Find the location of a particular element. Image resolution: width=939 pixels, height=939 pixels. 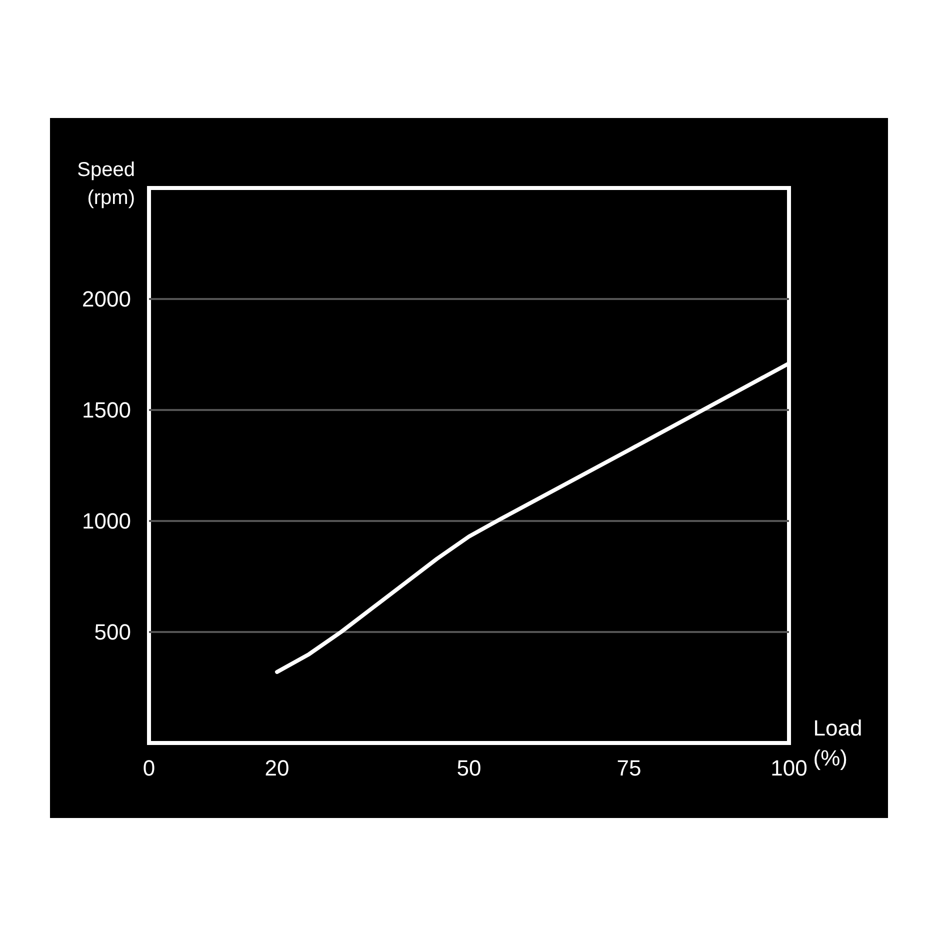

x-tick-label: 0 is located at coordinates (149, 768).